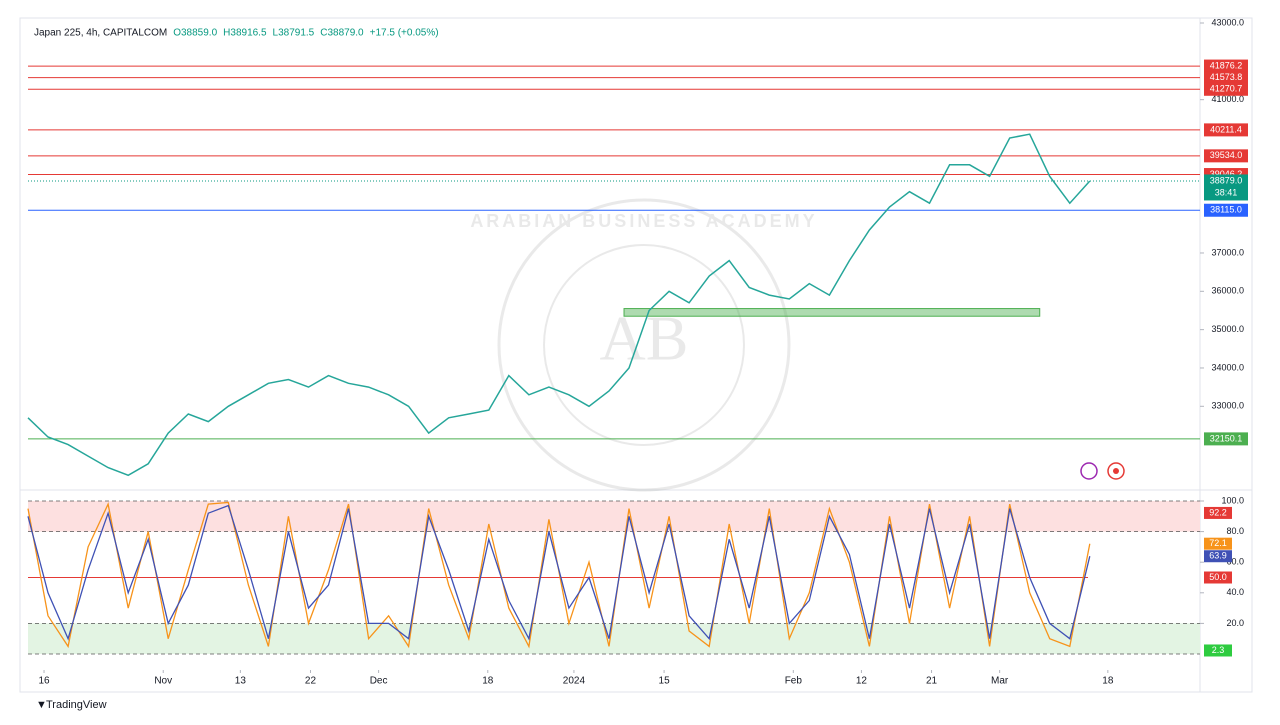 This screenshot has width=1280, height=725. I want to click on record-dot, so click(1116, 471).